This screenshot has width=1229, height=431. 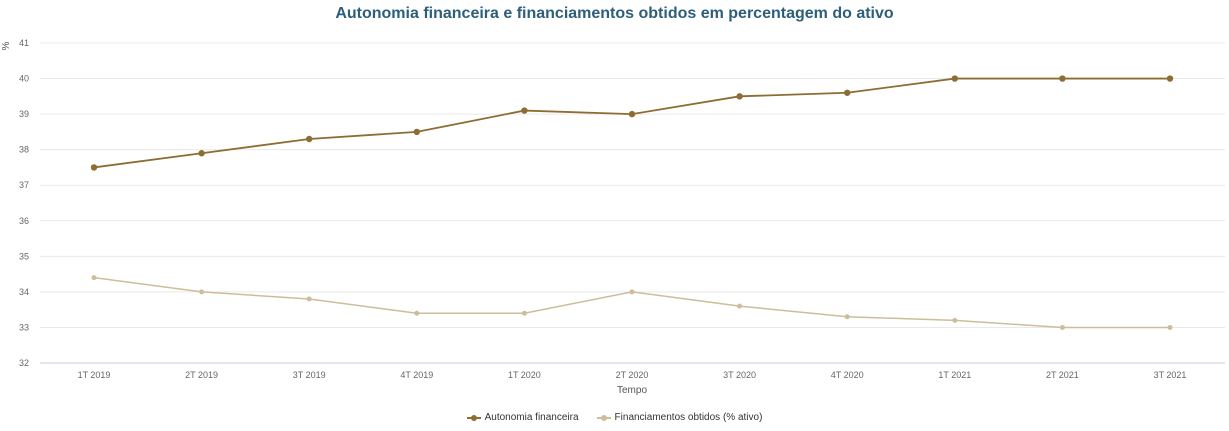 What do you see at coordinates (24, 43) in the screenshot?
I see `y-tick-label: 41` at bounding box center [24, 43].